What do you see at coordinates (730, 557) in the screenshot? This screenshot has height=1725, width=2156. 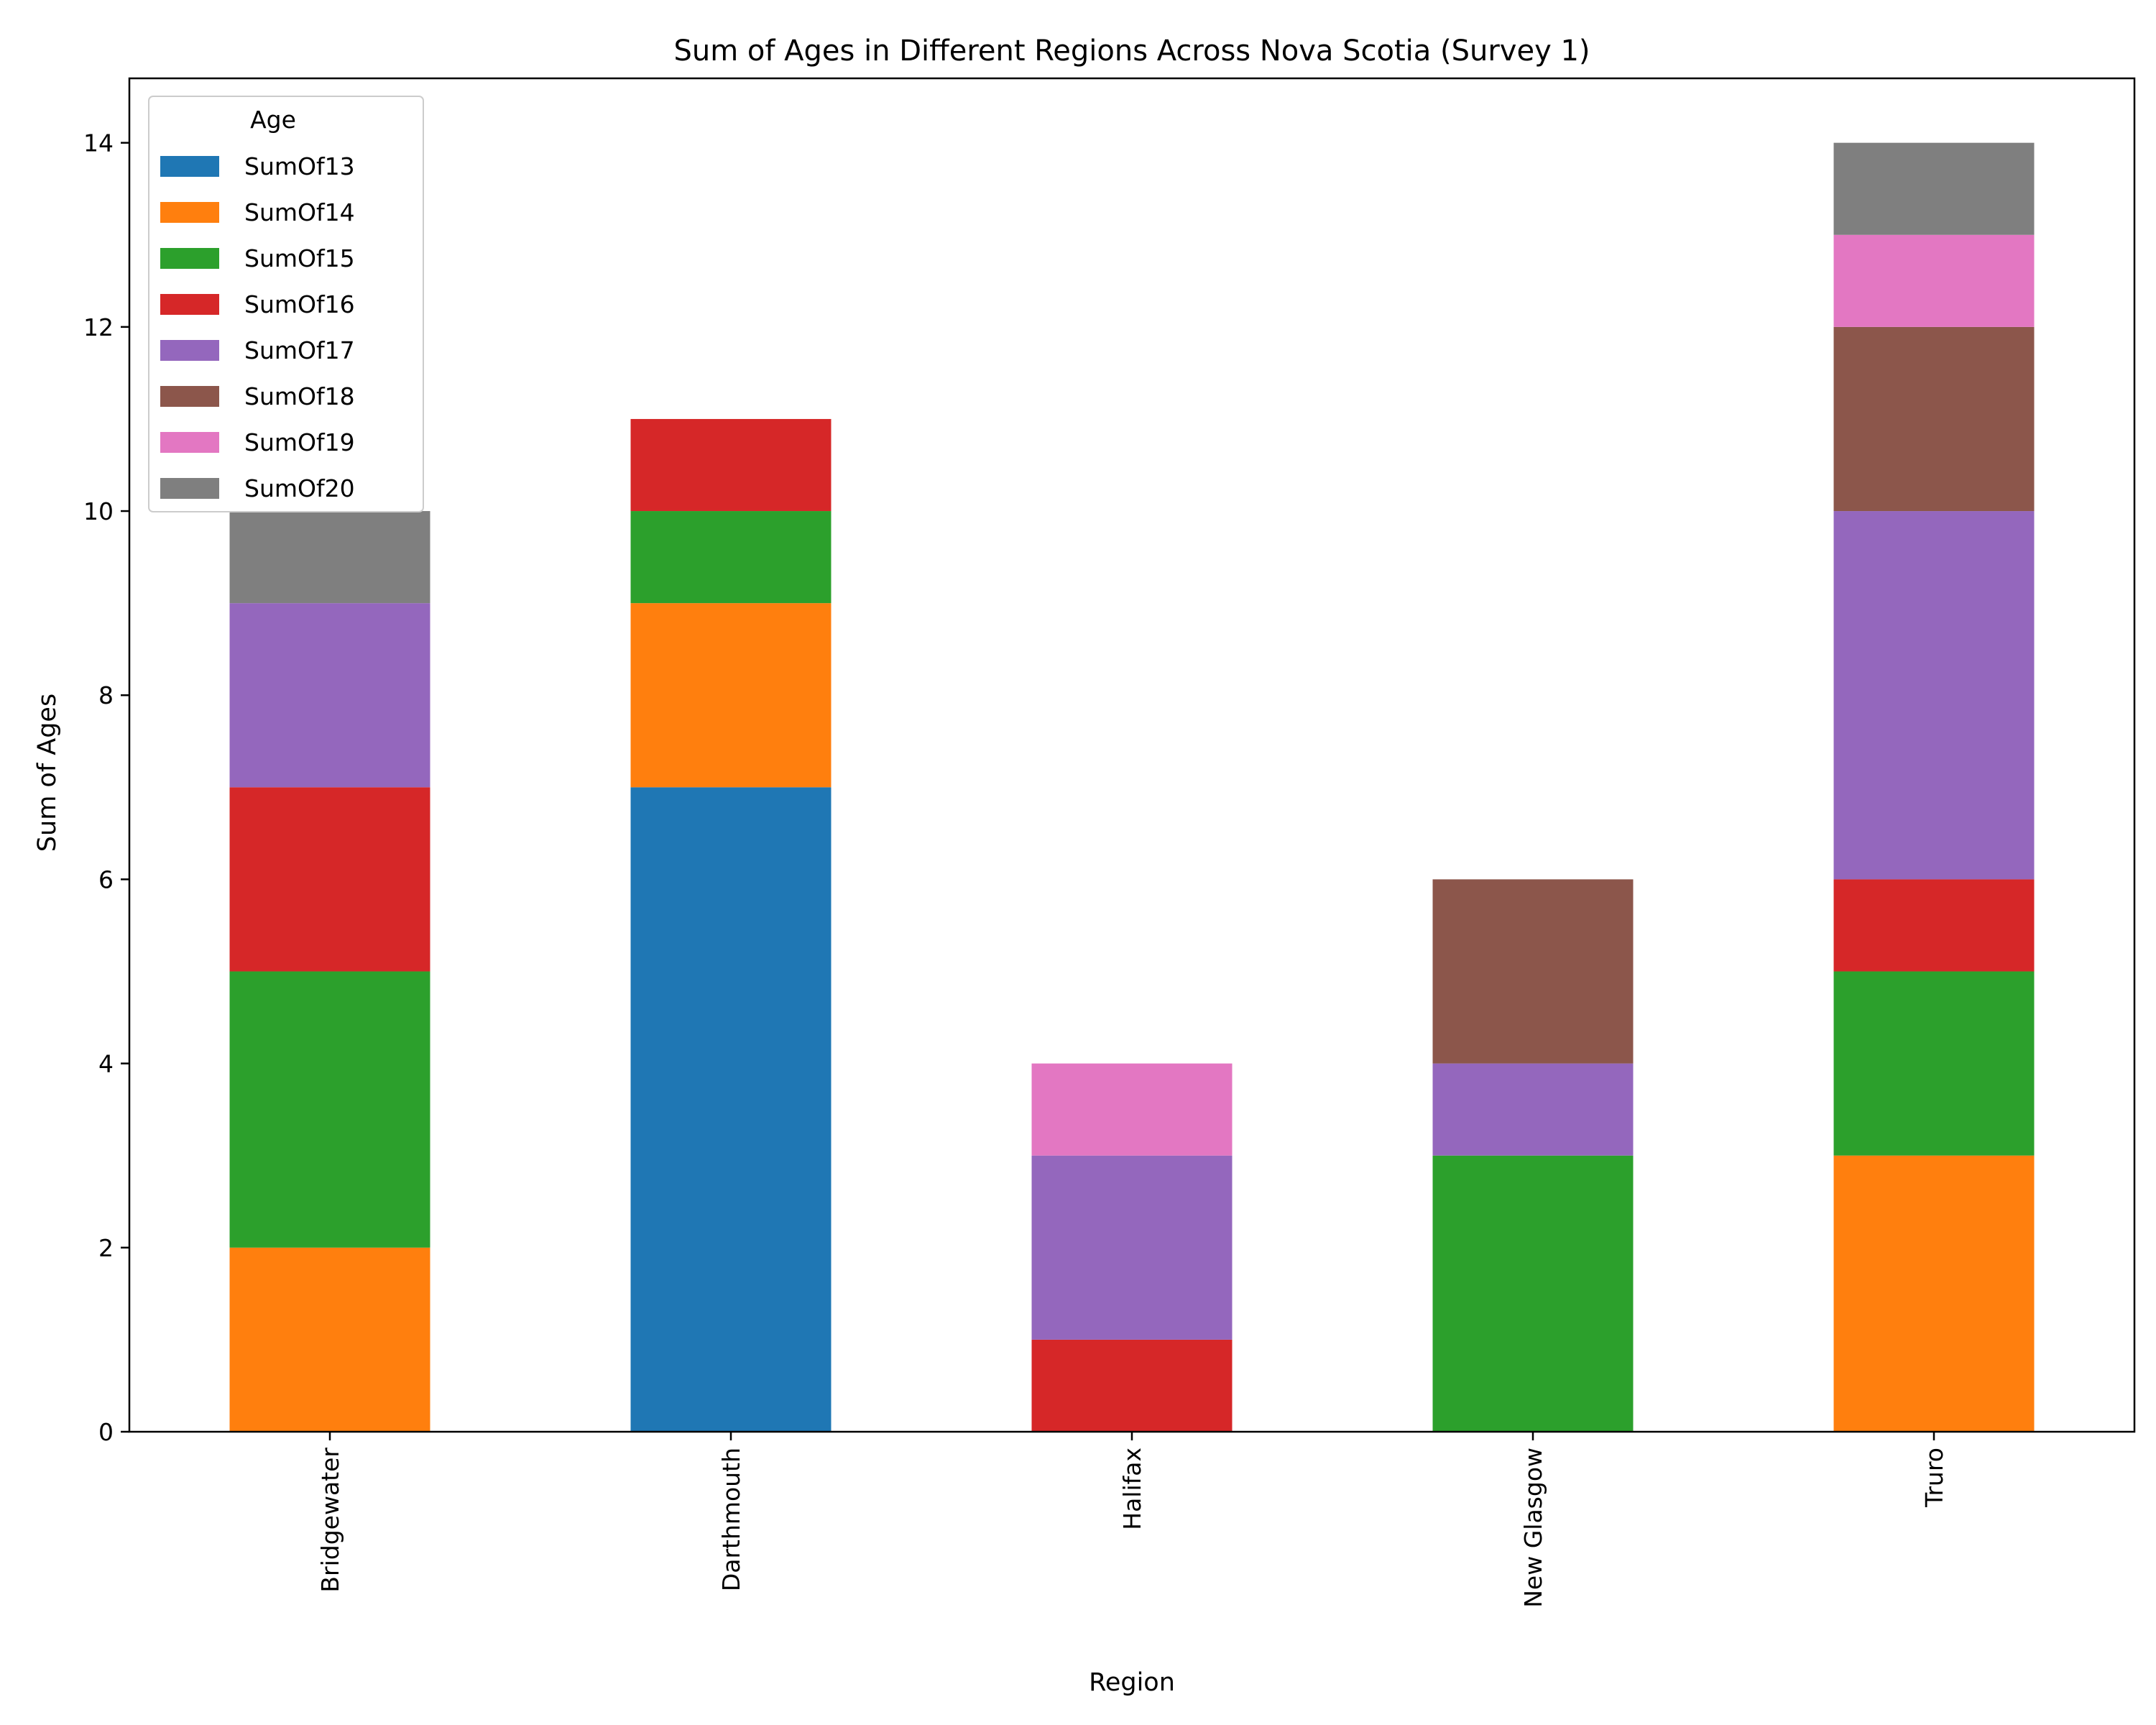 I see `bar-segment-darthmouth-sumof15` at bounding box center [730, 557].